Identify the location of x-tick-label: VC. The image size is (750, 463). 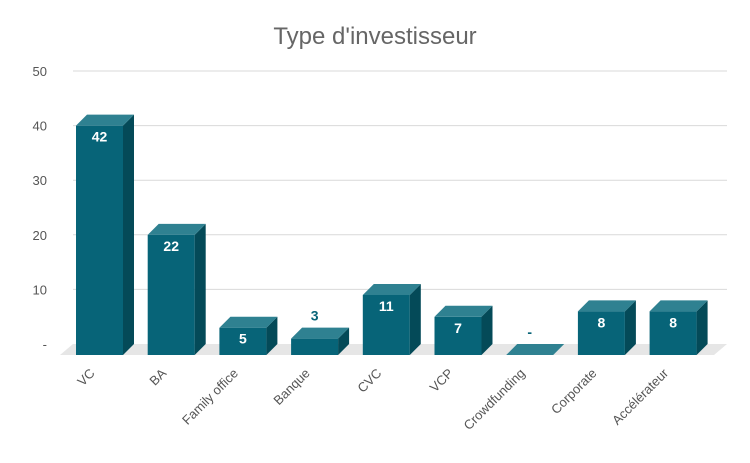
(85, 377).